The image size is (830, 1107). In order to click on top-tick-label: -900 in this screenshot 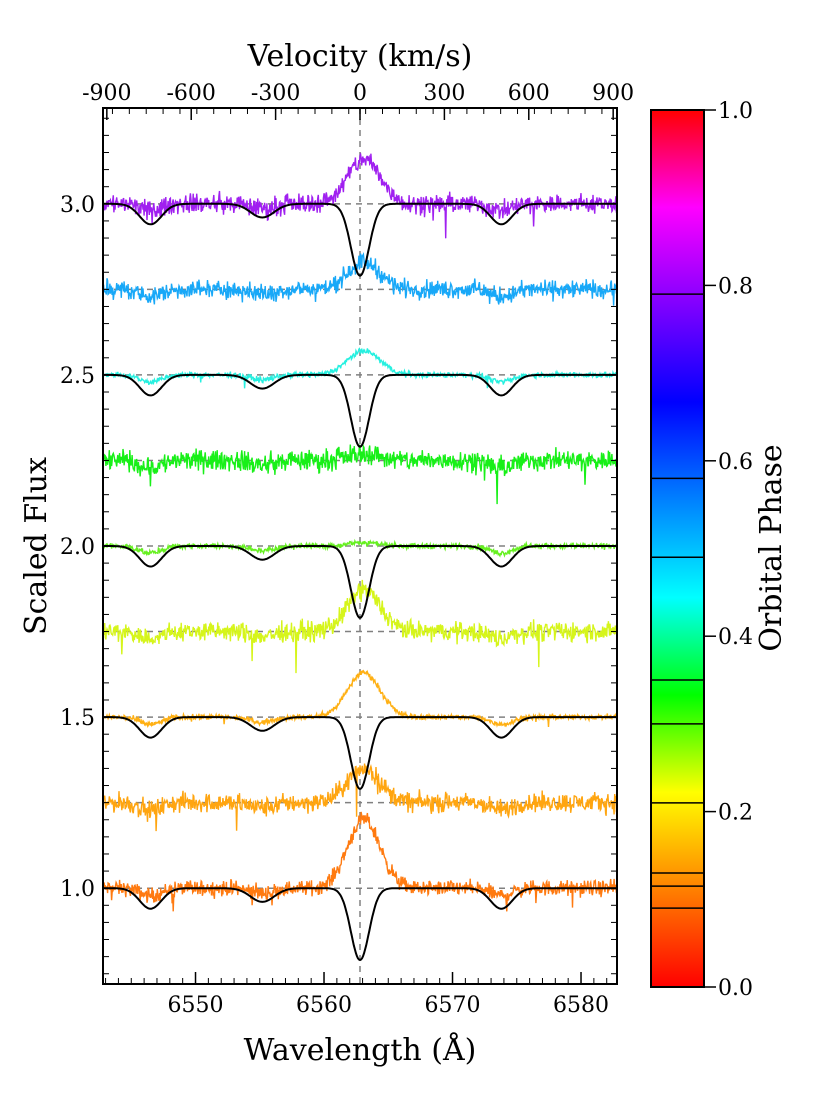, I will do `click(106, 93)`.